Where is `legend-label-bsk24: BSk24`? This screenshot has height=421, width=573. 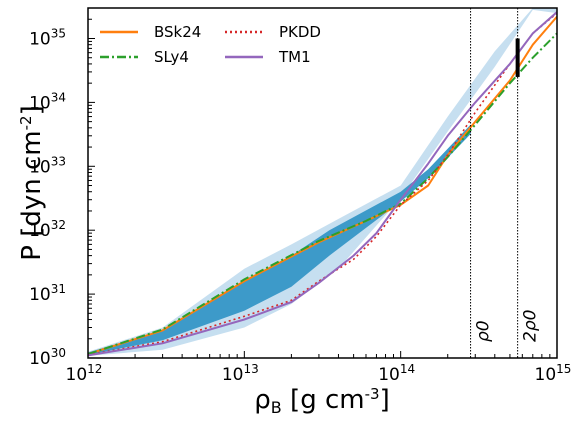
legend-label-bsk24: BSk24 is located at coordinates (177, 32).